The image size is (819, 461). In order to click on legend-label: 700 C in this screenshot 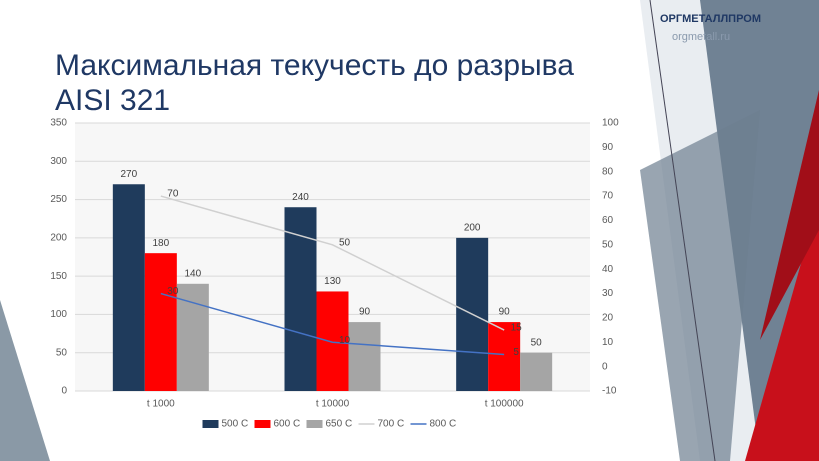, I will do `click(391, 424)`.